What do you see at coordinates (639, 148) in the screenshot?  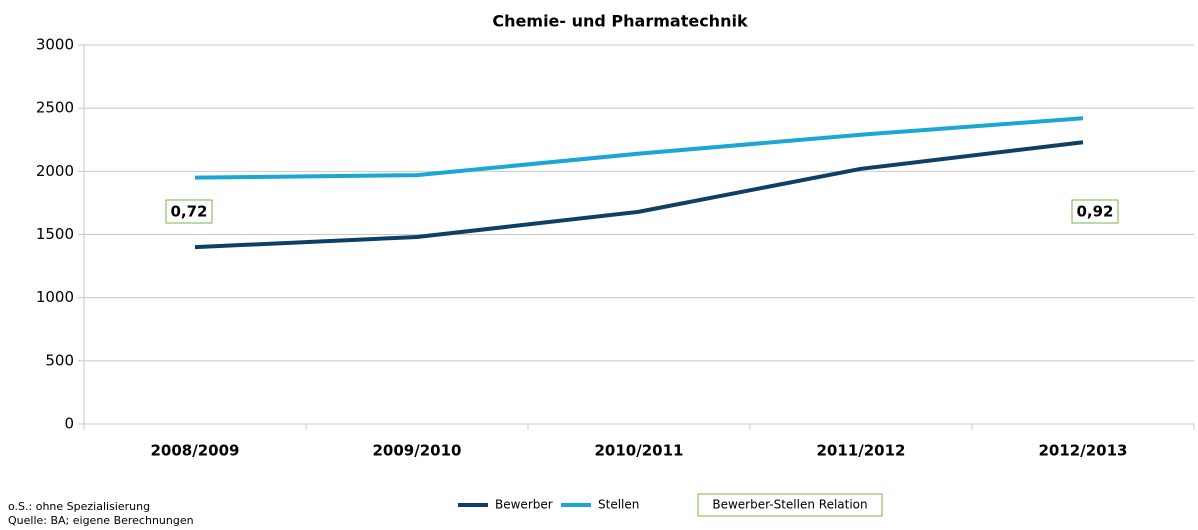 I see `series-line` at bounding box center [639, 148].